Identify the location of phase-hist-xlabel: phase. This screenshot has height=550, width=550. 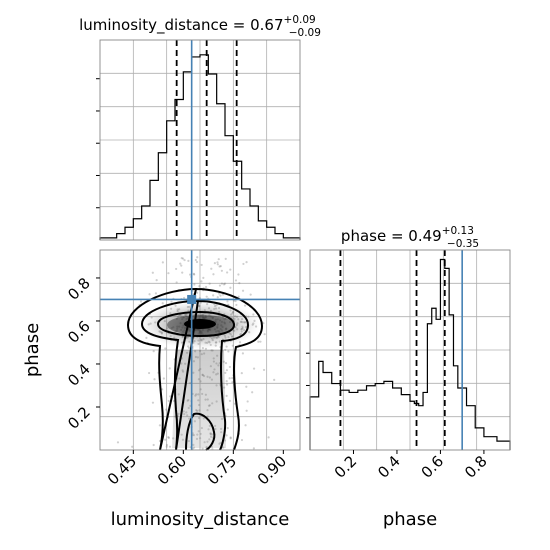
(410, 519).